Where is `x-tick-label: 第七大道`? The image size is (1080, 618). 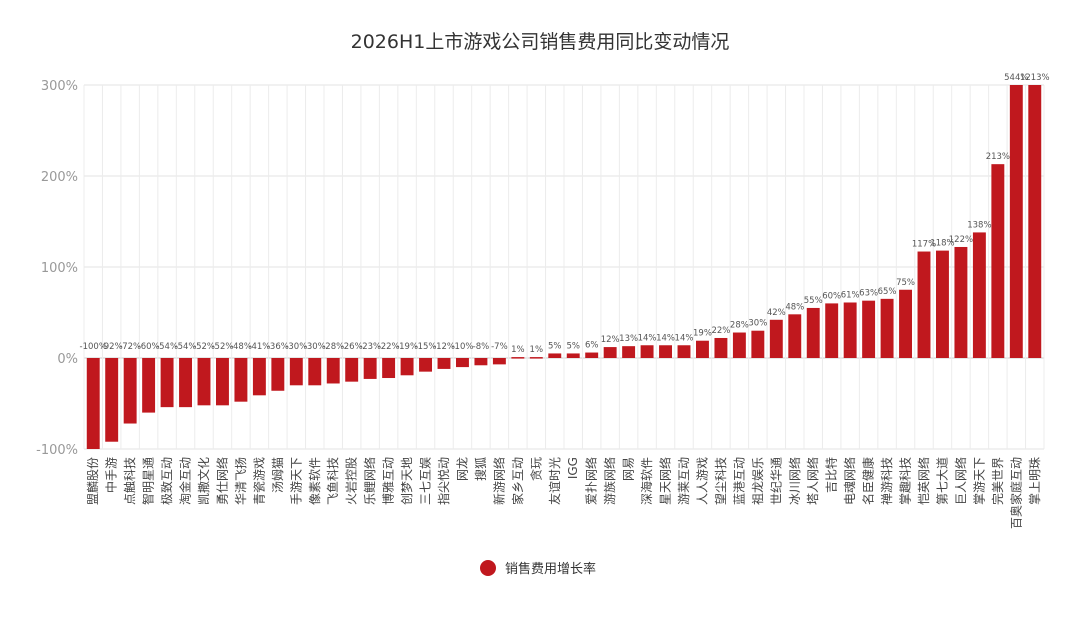
x-tick-label: 第七大道 is located at coordinates (942, 481).